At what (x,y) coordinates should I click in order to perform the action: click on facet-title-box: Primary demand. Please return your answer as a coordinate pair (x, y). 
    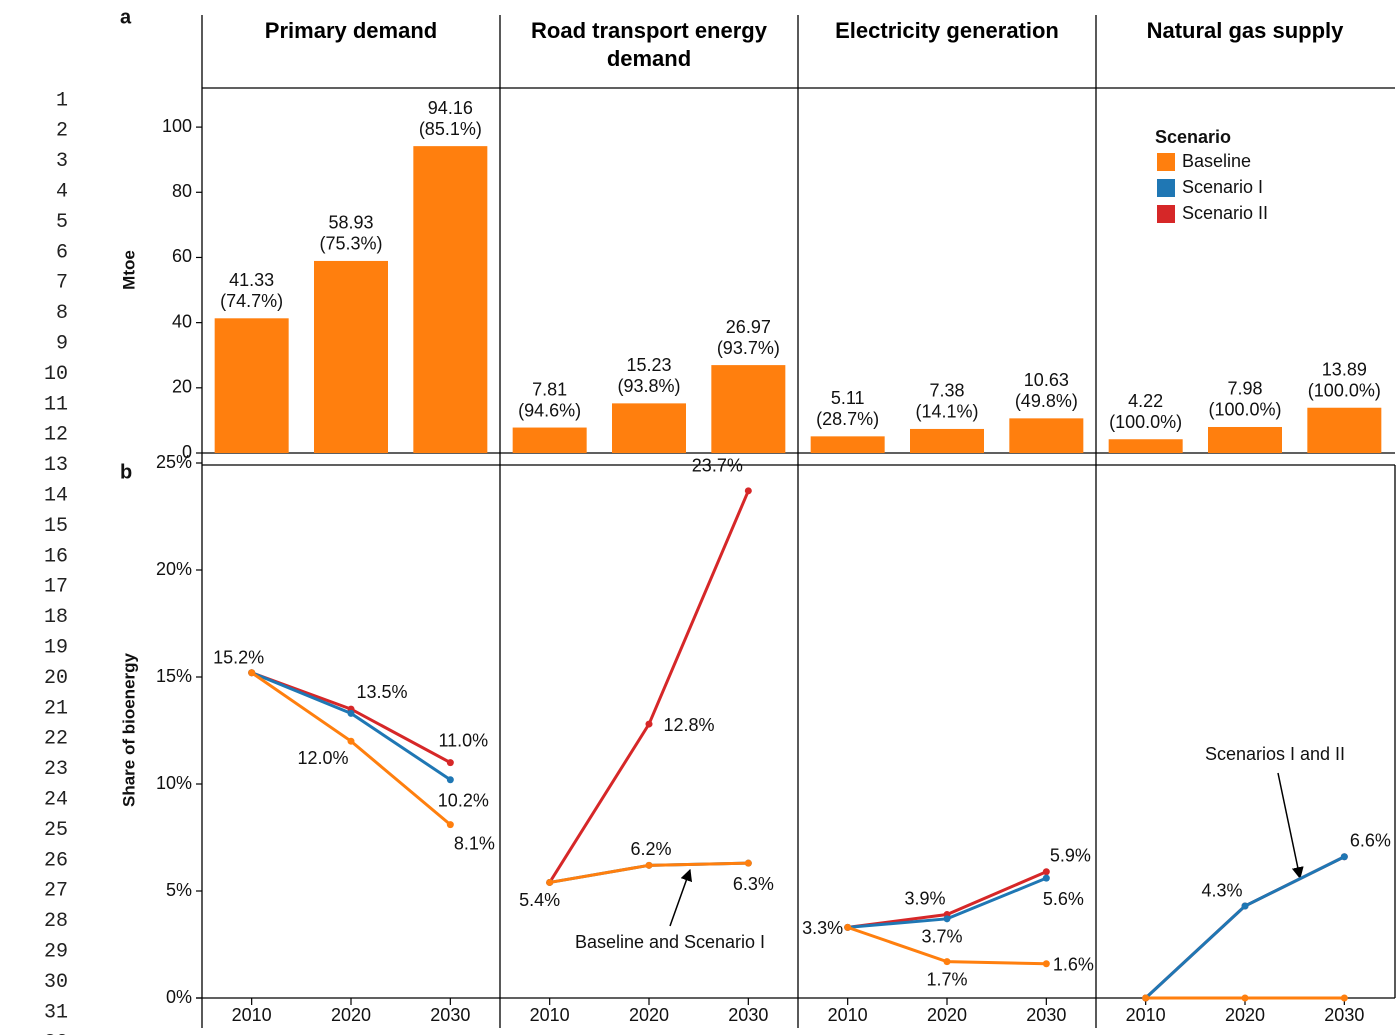
    Looking at the image, I should click on (351, 30).